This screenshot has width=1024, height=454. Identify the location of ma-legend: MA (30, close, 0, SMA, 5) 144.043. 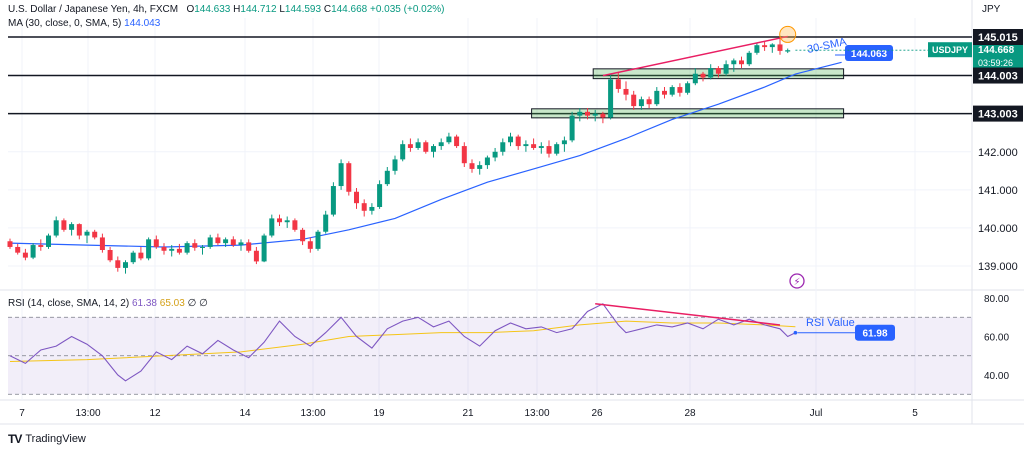
(84, 23).